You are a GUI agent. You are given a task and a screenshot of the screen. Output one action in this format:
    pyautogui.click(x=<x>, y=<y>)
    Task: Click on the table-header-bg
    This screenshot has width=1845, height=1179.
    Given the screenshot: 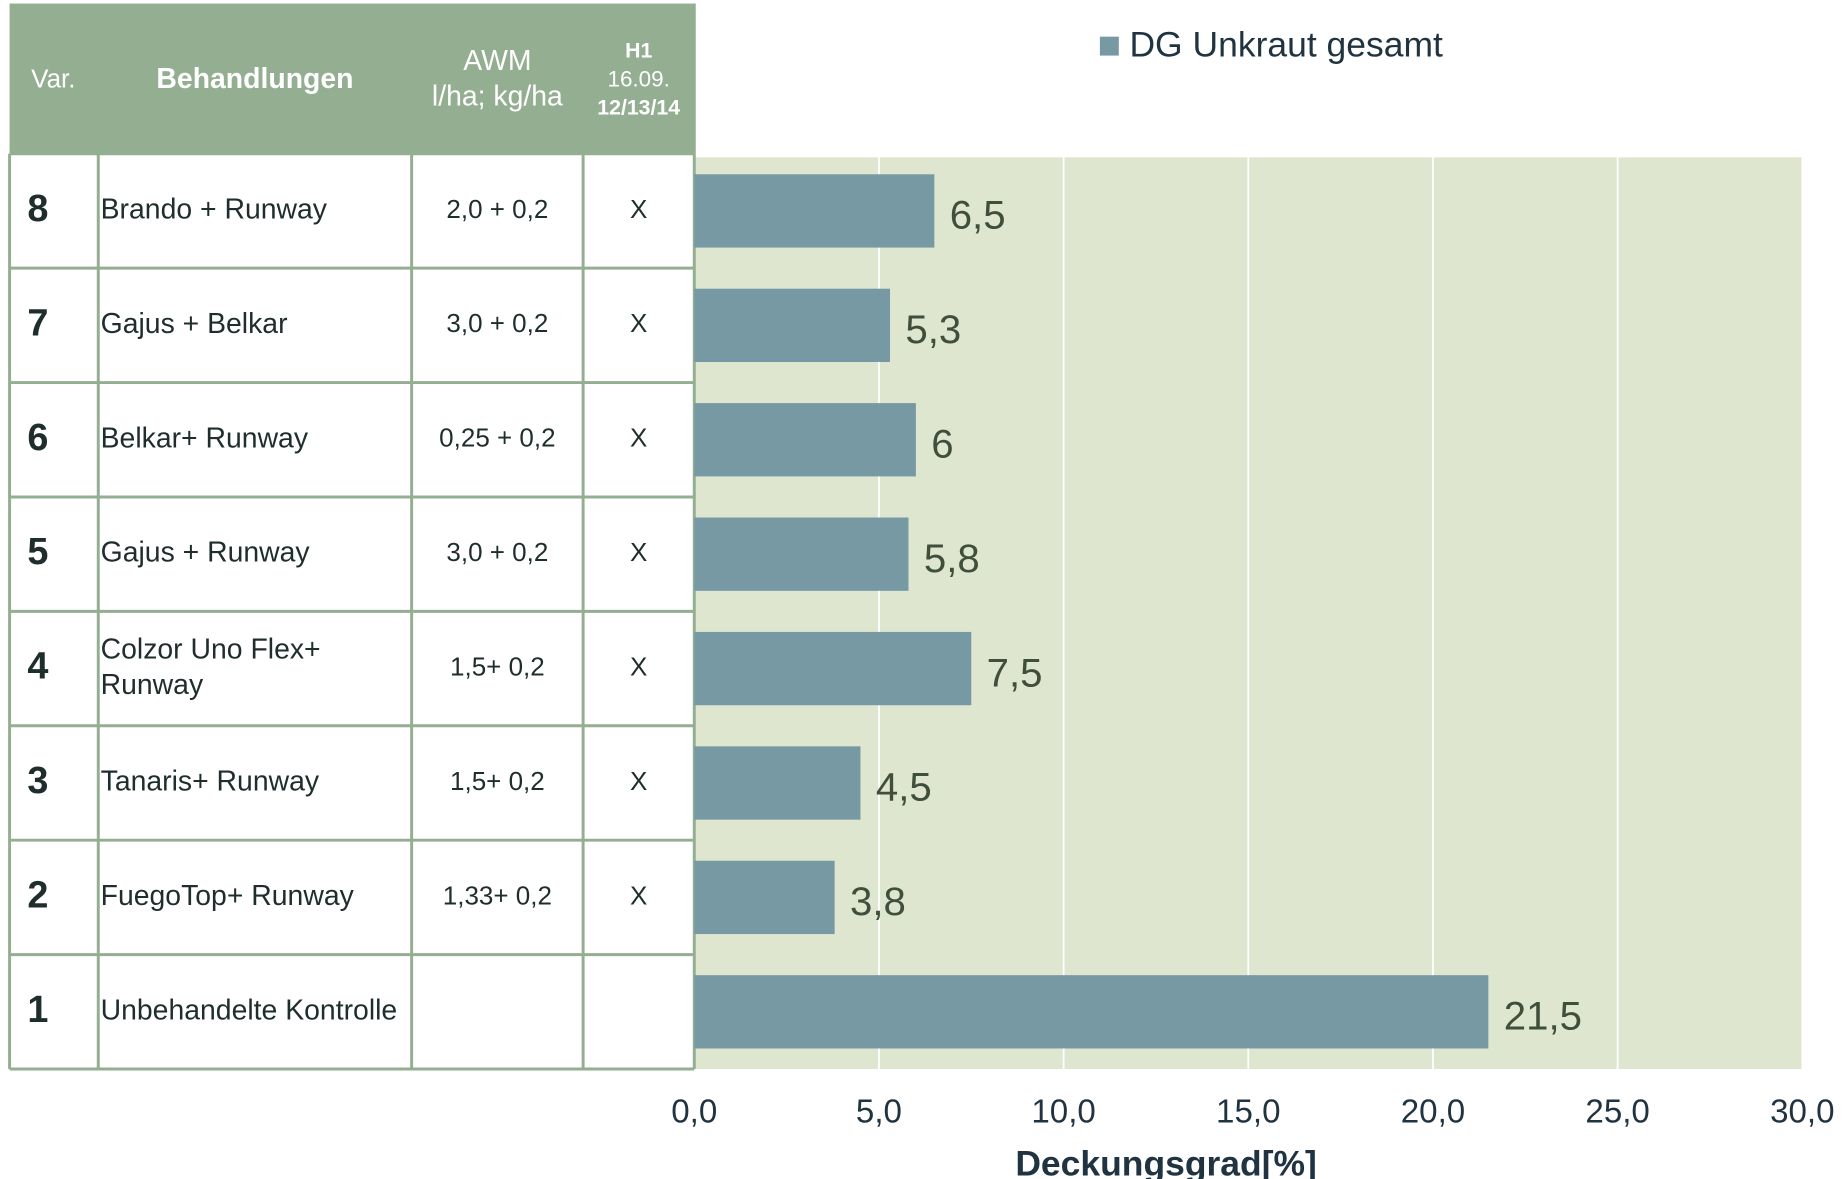 What is the action you would take?
    pyautogui.click(x=352, y=78)
    